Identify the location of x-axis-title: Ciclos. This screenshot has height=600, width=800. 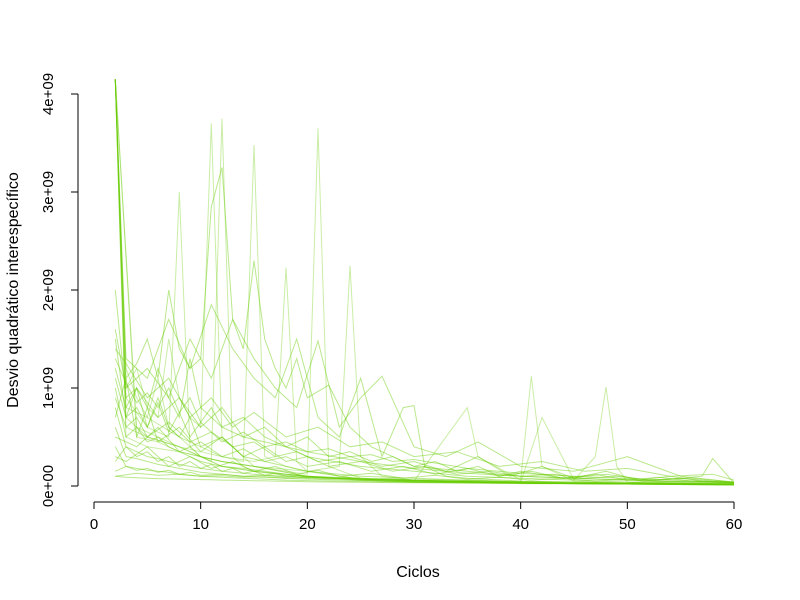
(418, 572).